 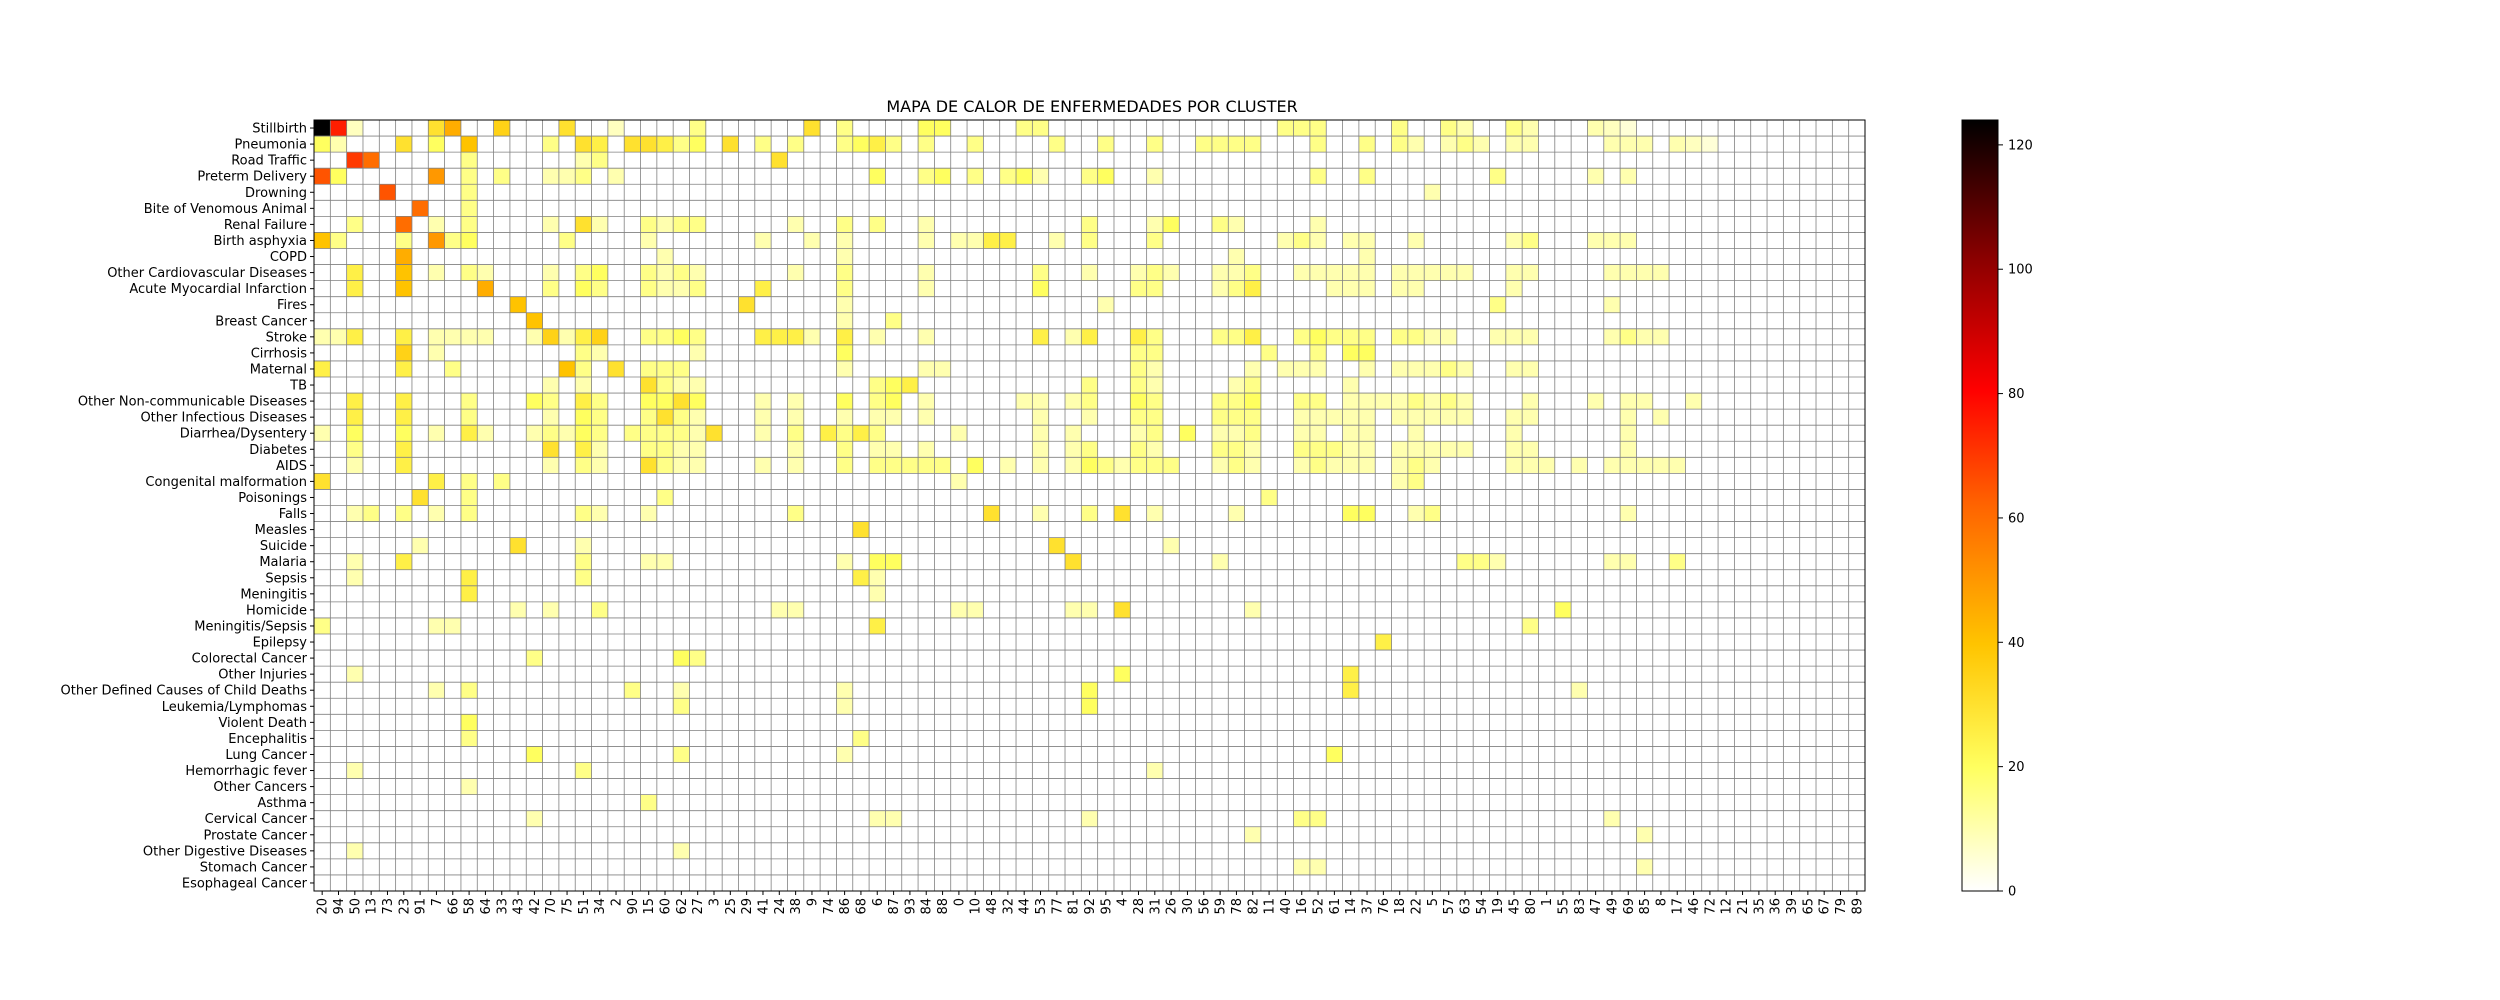 I want to click on y-tick-label: Birth asphyxia, so click(x=260, y=241).